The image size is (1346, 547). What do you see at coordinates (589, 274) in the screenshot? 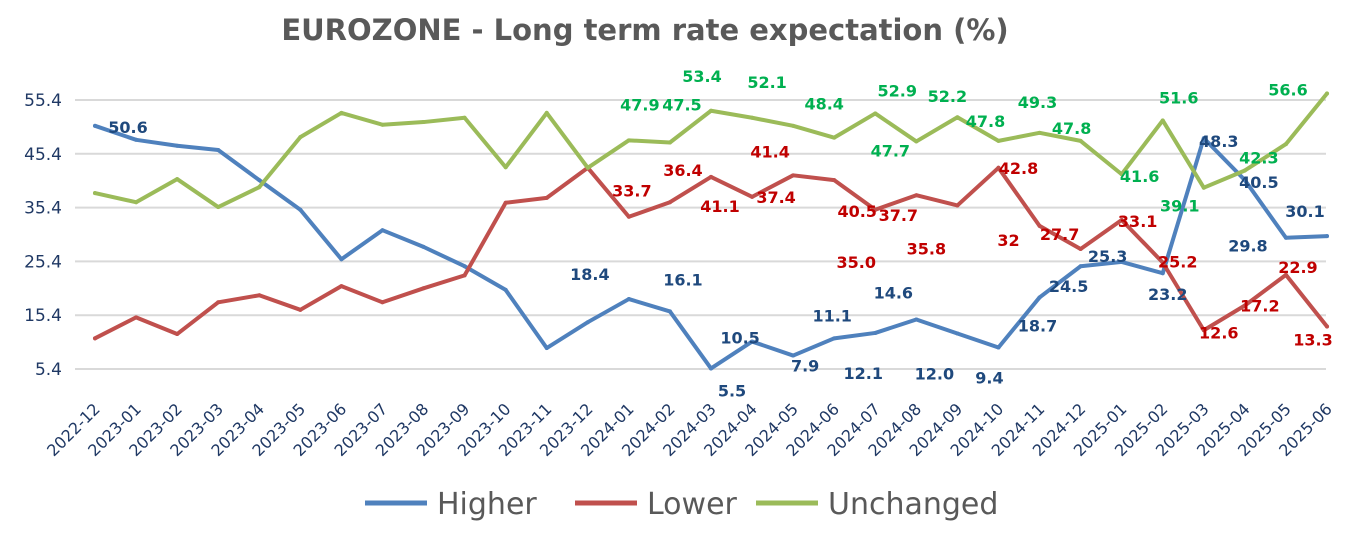
I see `data-label: 18.4` at bounding box center [589, 274].